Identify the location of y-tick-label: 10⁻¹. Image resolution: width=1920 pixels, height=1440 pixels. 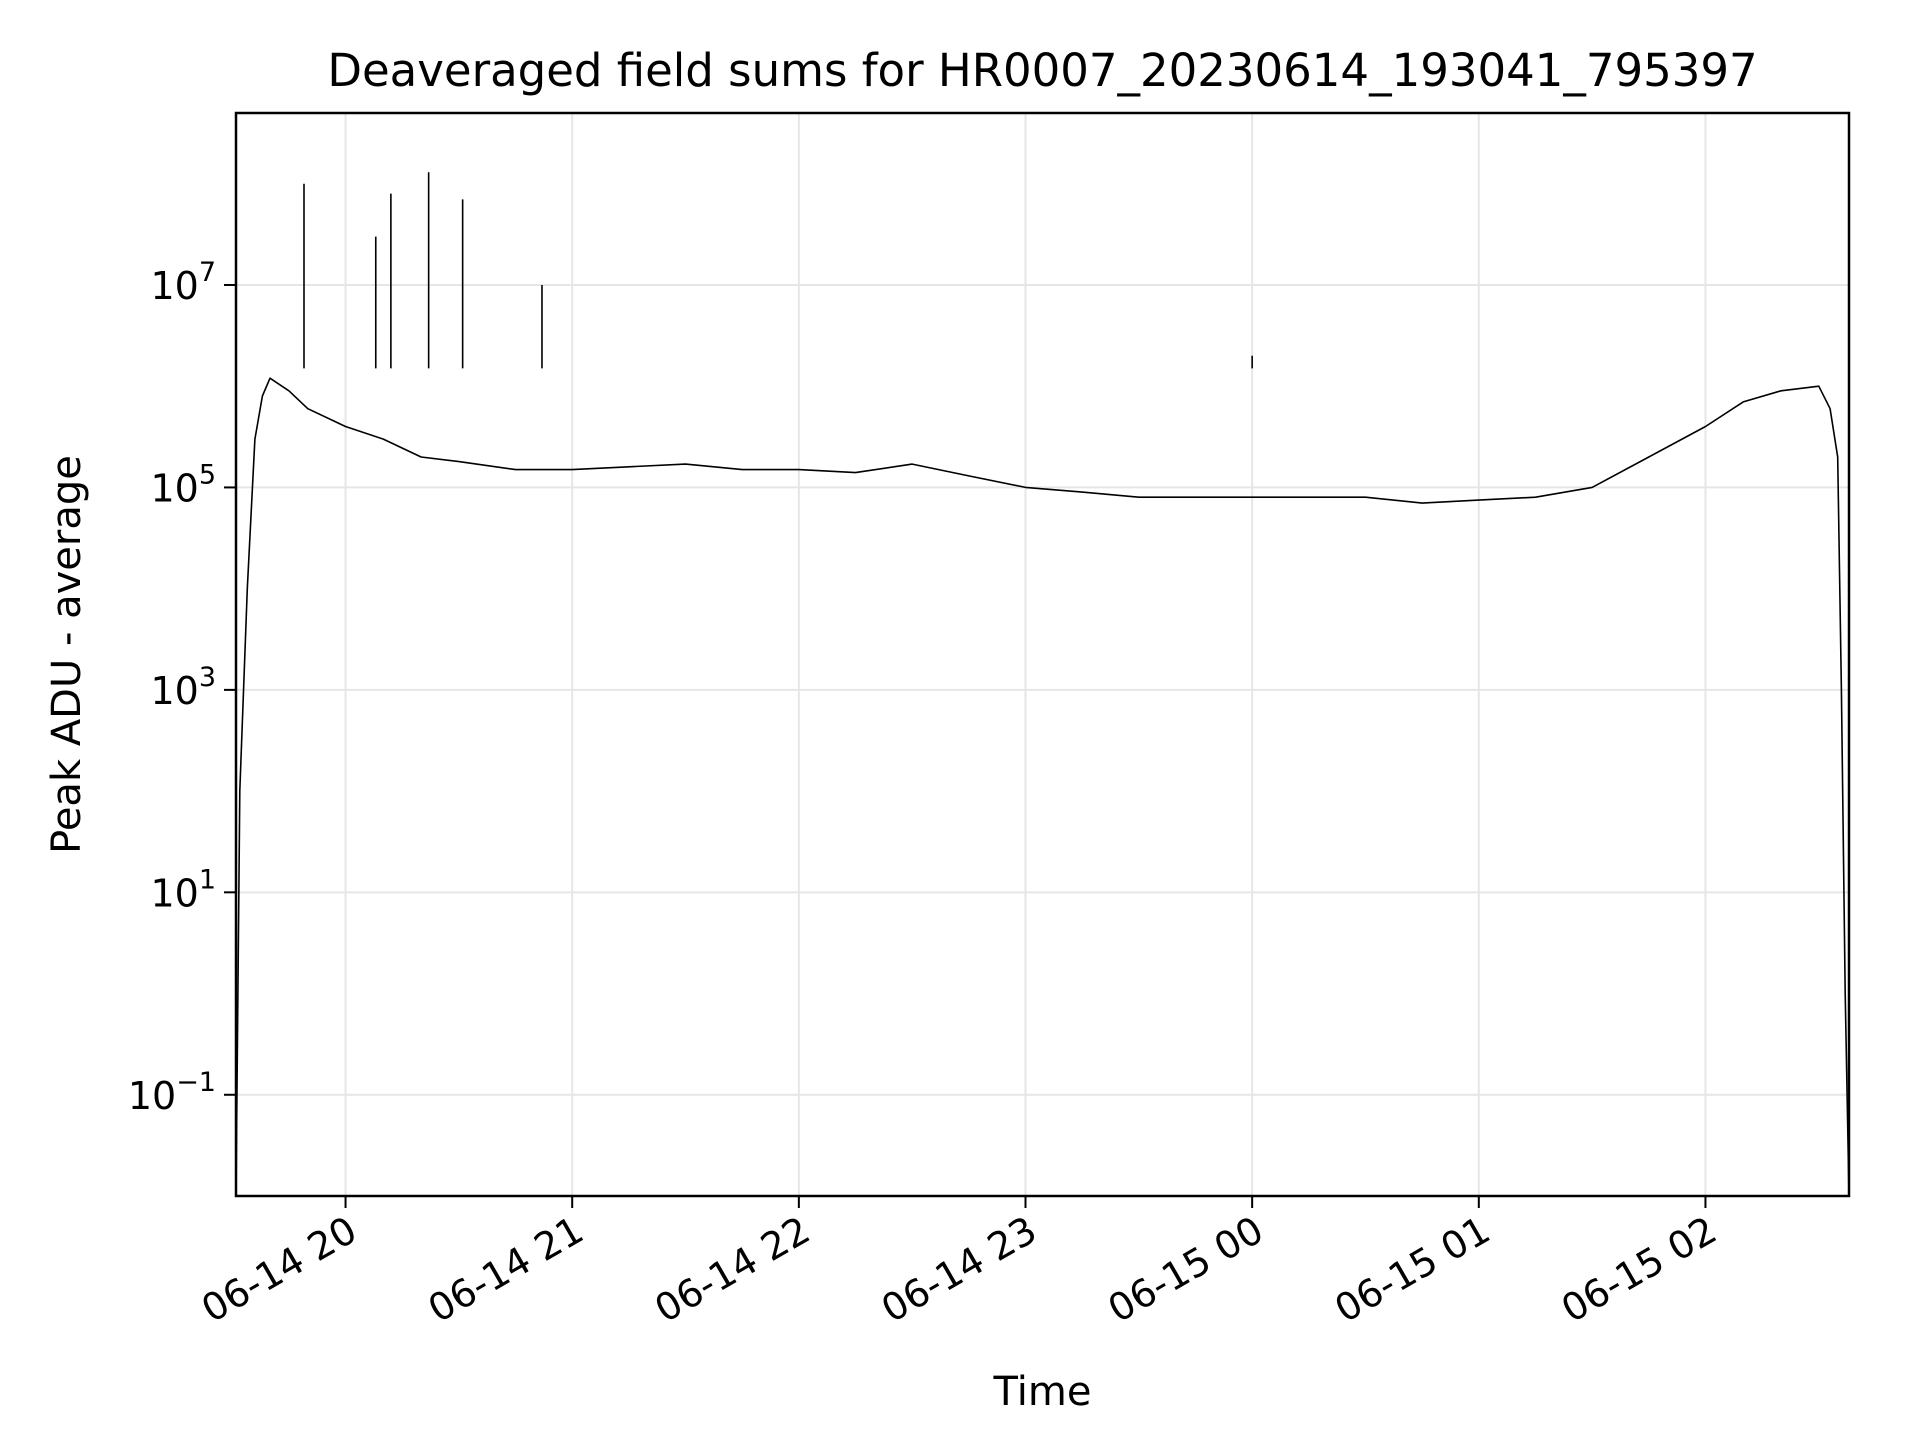
(172, 1092).